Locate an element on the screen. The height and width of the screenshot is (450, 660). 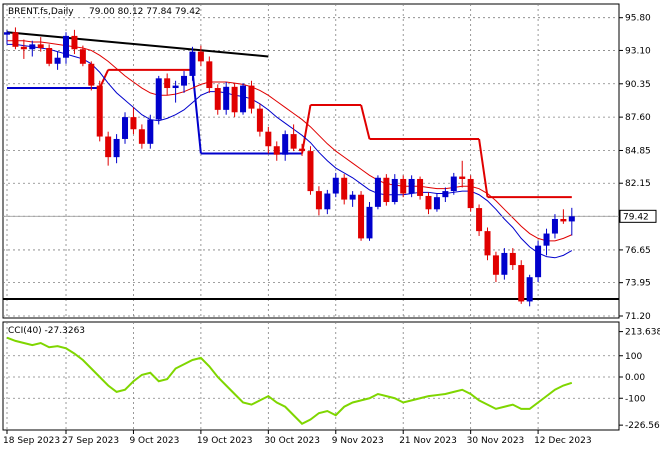
time-tick-label: 30 Oct 2023 is located at coordinates (292, 441).